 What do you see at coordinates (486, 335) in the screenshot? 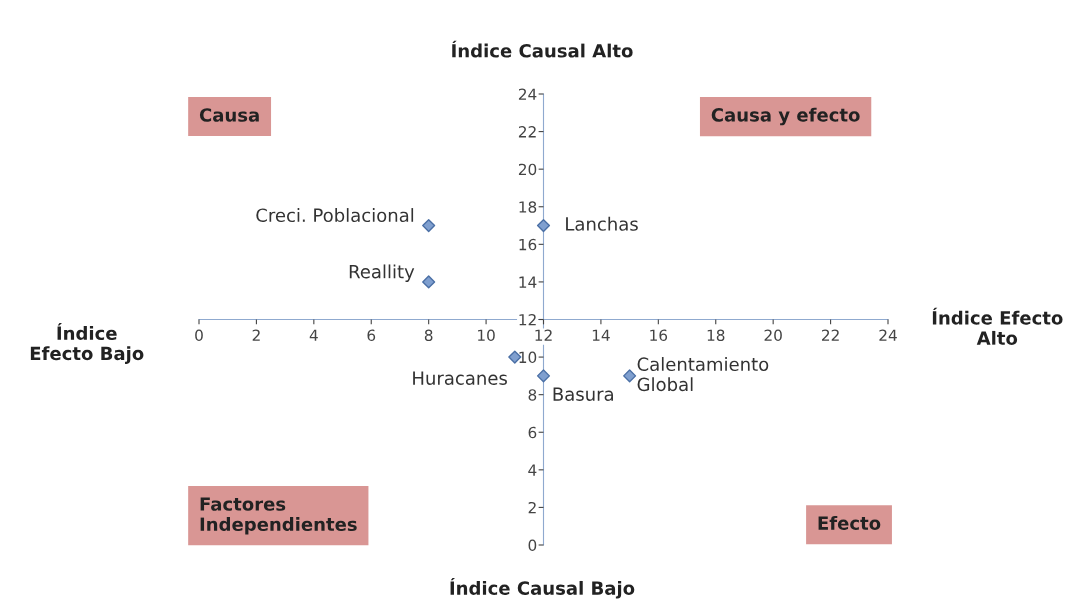
I see `x-tick-label: 10` at bounding box center [486, 335].